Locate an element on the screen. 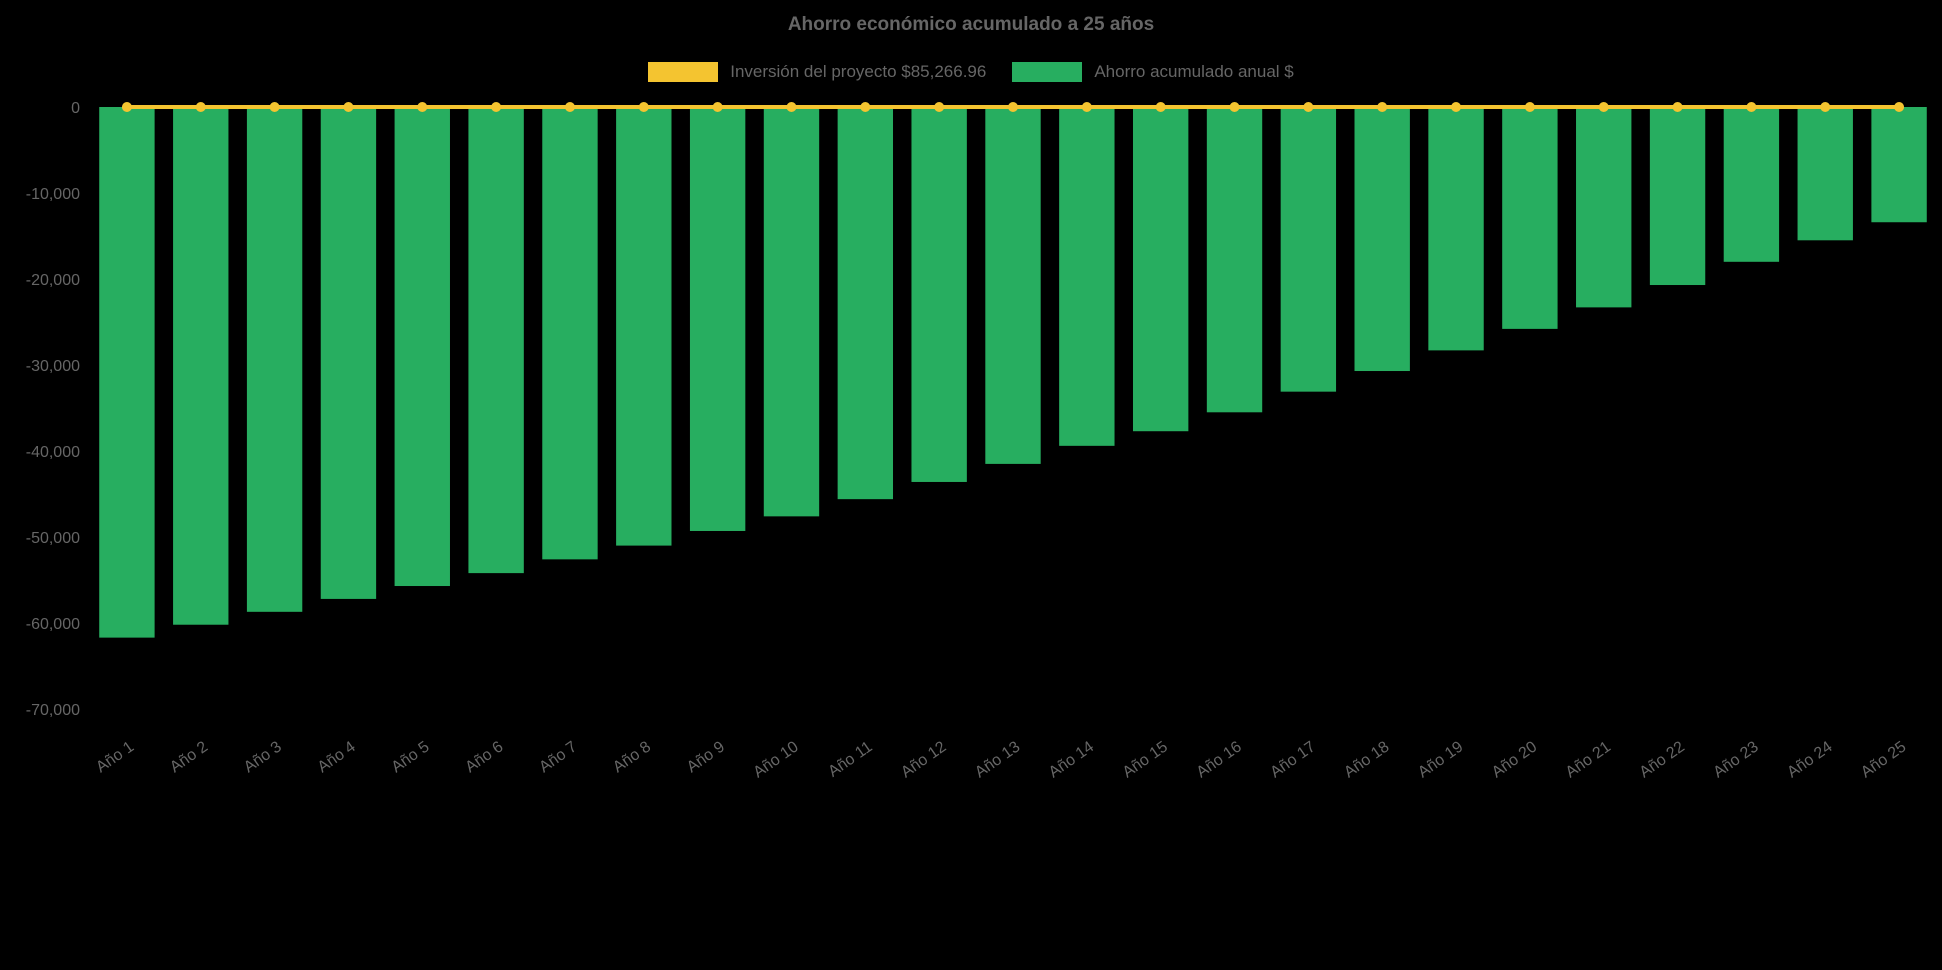 Image resolution: width=1942 pixels, height=970 pixels. chart-title: Ahorro económico acumulado a 25 años is located at coordinates (971, 24).